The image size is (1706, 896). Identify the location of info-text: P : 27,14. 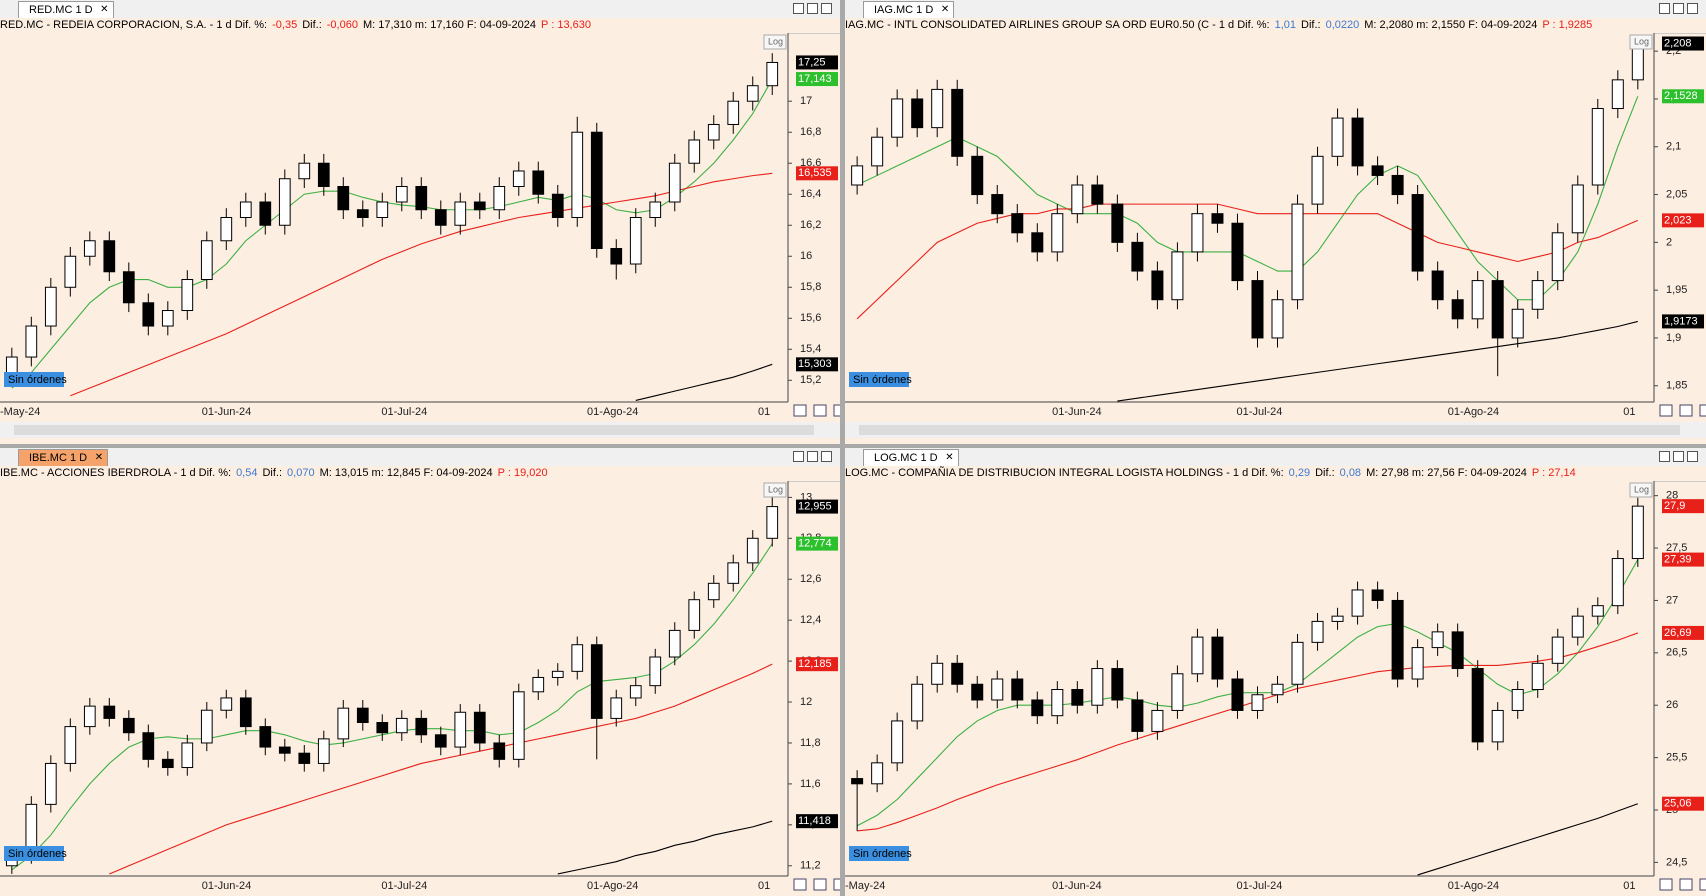
(1553, 473).